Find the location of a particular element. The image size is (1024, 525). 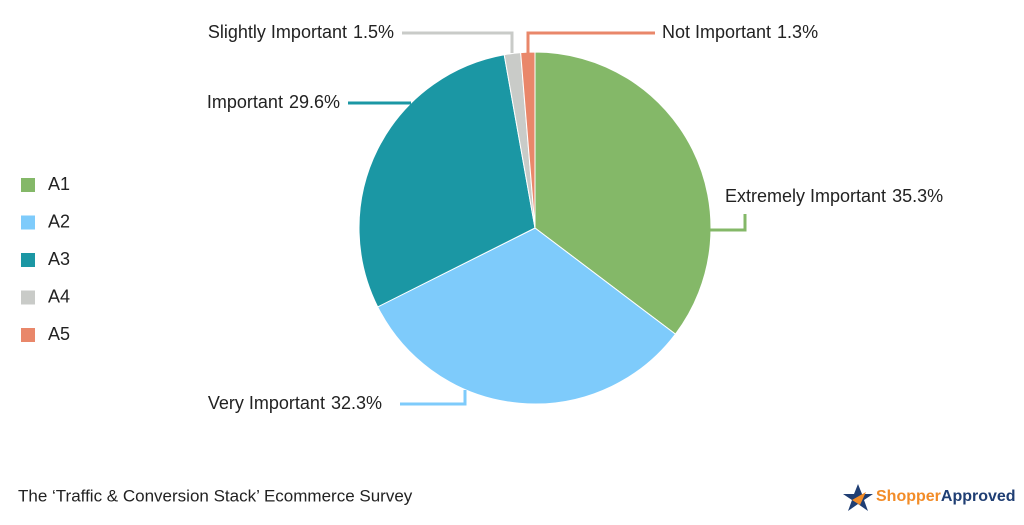

value-label: 29.6% is located at coordinates (314, 102).